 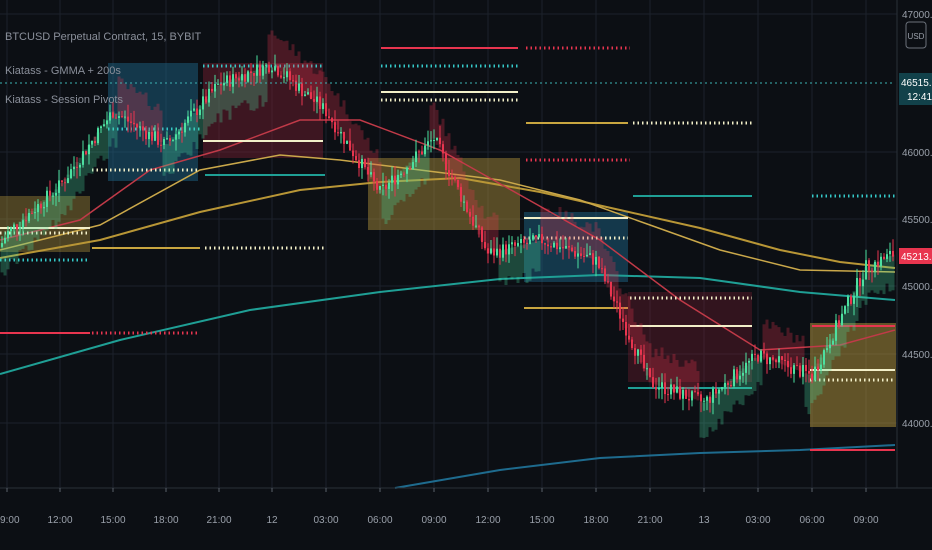 What do you see at coordinates (917, 355) in the screenshot?
I see `price-tick-label: 44500.0` at bounding box center [917, 355].